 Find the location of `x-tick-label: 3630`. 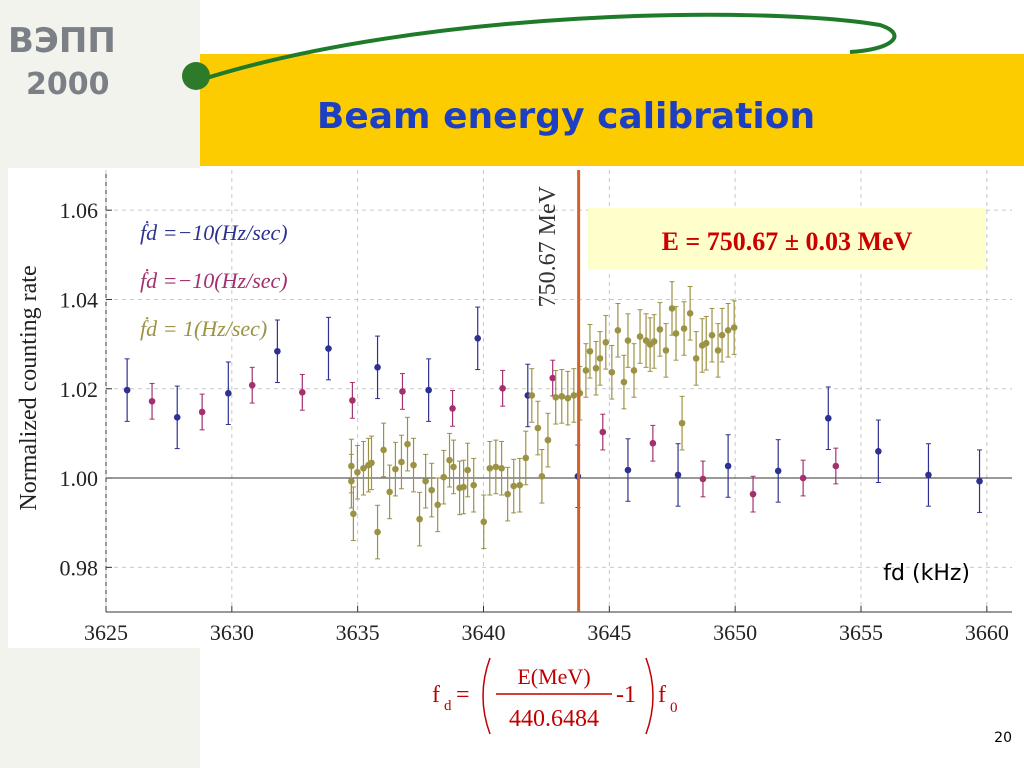

x-tick-label: 3630 is located at coordinates (232, 632).